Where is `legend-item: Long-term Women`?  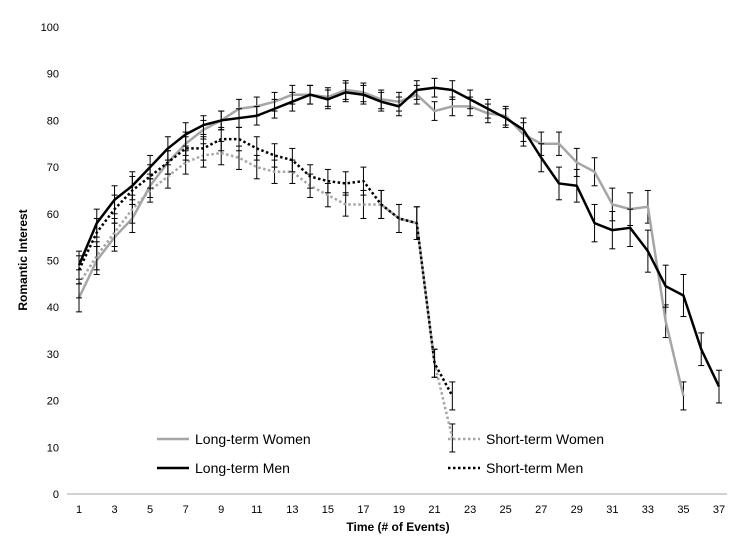
legend-item: Long-term Women is located at coordinates (234, 439).